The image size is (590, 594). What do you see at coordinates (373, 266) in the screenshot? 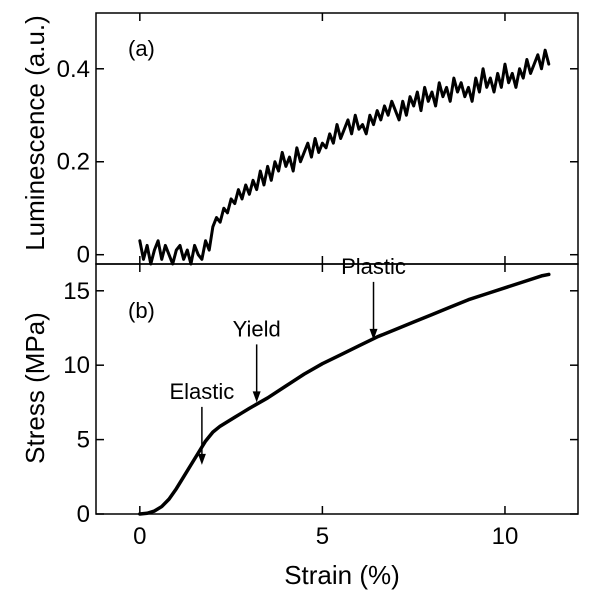
I see `annotation-label-plastic: Plastic` at bounding box center [373, 266].